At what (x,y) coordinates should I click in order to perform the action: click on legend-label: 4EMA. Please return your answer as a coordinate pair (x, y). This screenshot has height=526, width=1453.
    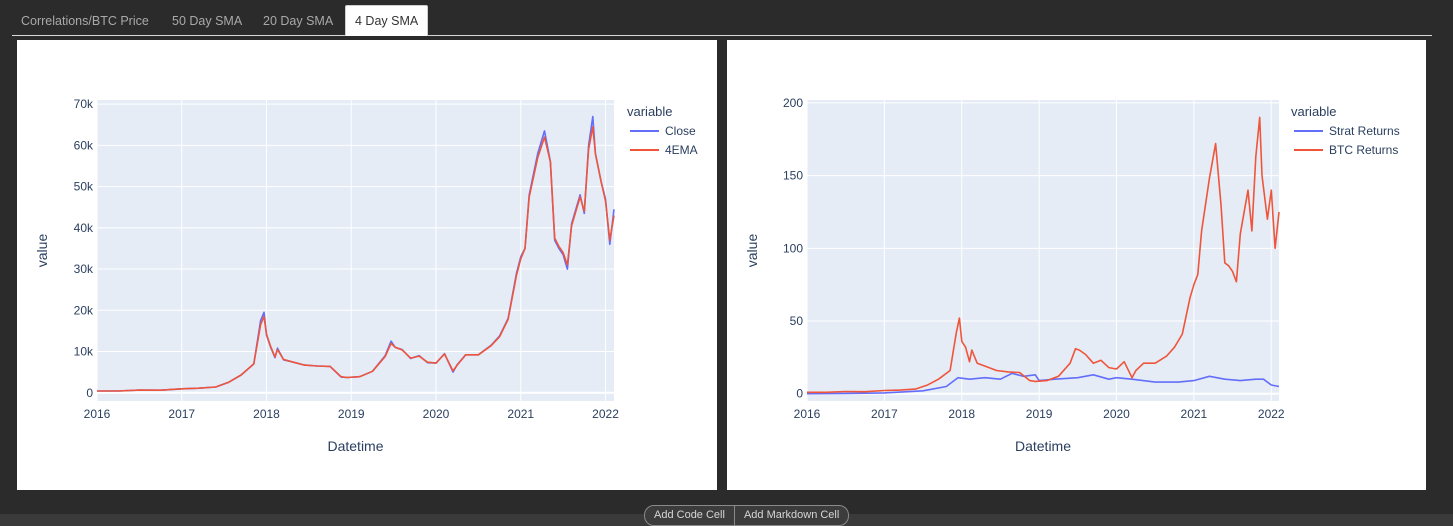
    Looking at the image, I should click on (681, 150).